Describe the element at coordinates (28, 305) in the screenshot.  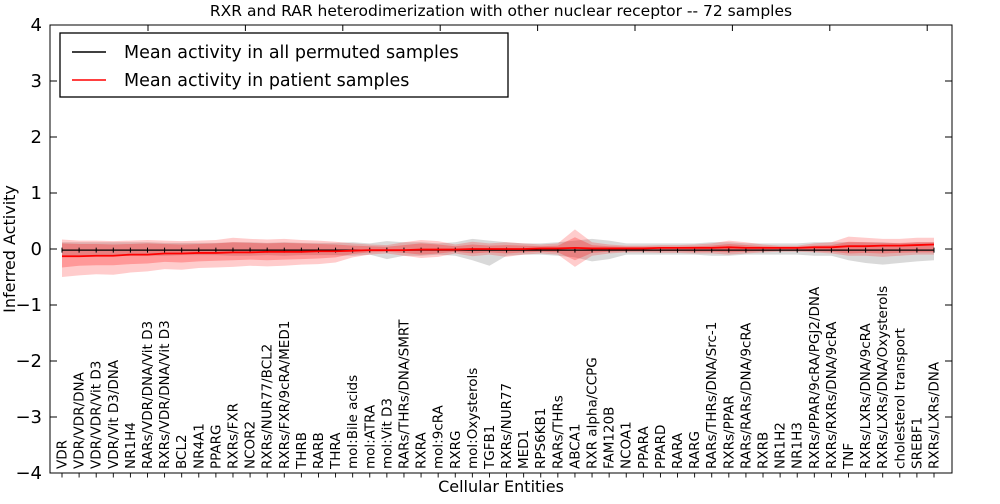
I see `y-tick-label: −1` at that location.